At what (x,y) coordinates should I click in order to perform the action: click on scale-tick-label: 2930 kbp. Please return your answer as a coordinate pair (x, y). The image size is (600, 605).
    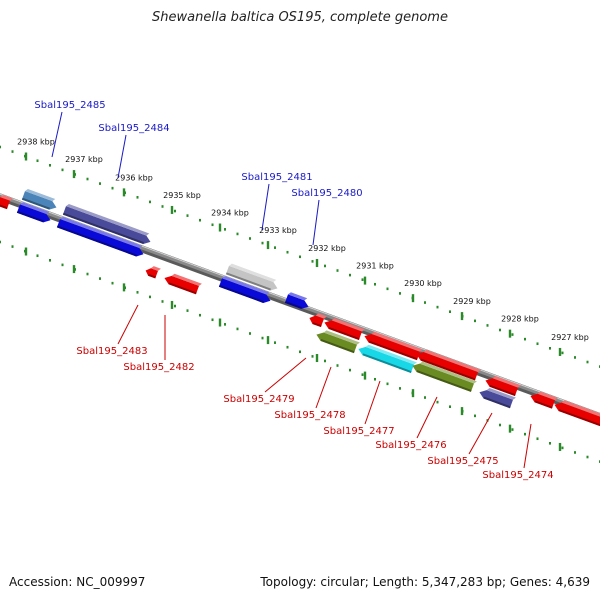
    Looking at the image, I should click on (423, 283).